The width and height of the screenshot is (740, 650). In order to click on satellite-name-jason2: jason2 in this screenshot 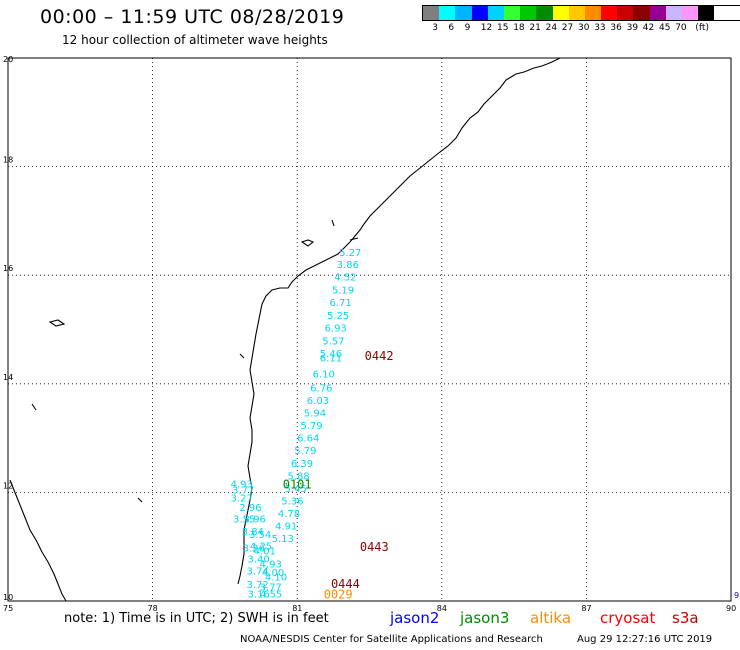, I will do `click(415, 618)`.